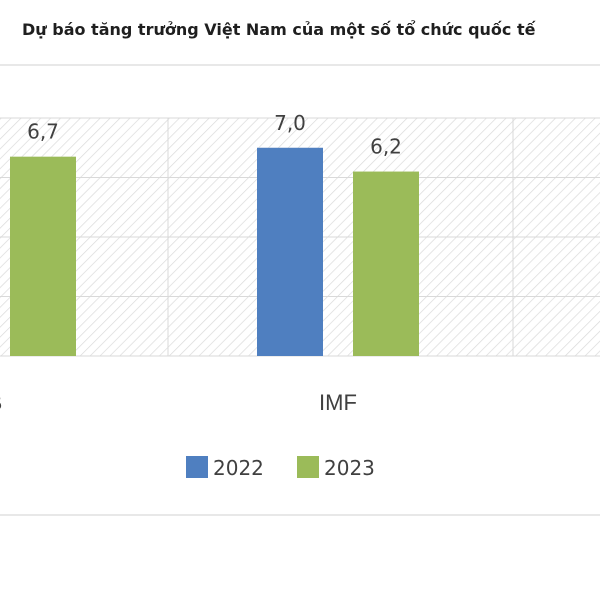 This screenshot has width=600, height=600. What do you see at coordinates (308, 467) in the screenshot?
I see `legend-swatch-2023` at bounding box center [308, 467].